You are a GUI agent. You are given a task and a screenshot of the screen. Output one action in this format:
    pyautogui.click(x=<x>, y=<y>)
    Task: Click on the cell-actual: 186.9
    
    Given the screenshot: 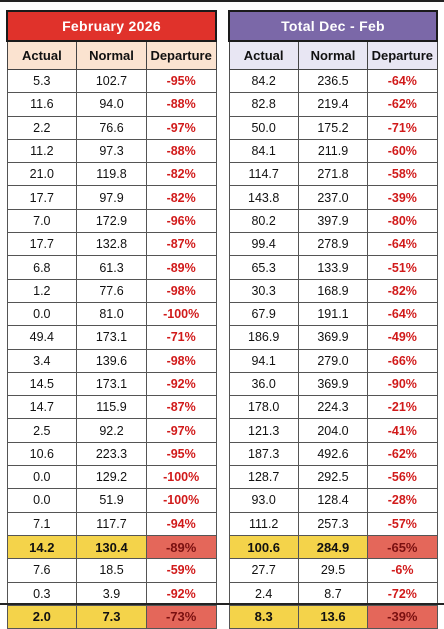 What is the action you would take?
    pyautogui.click(x=263, y=337)
    